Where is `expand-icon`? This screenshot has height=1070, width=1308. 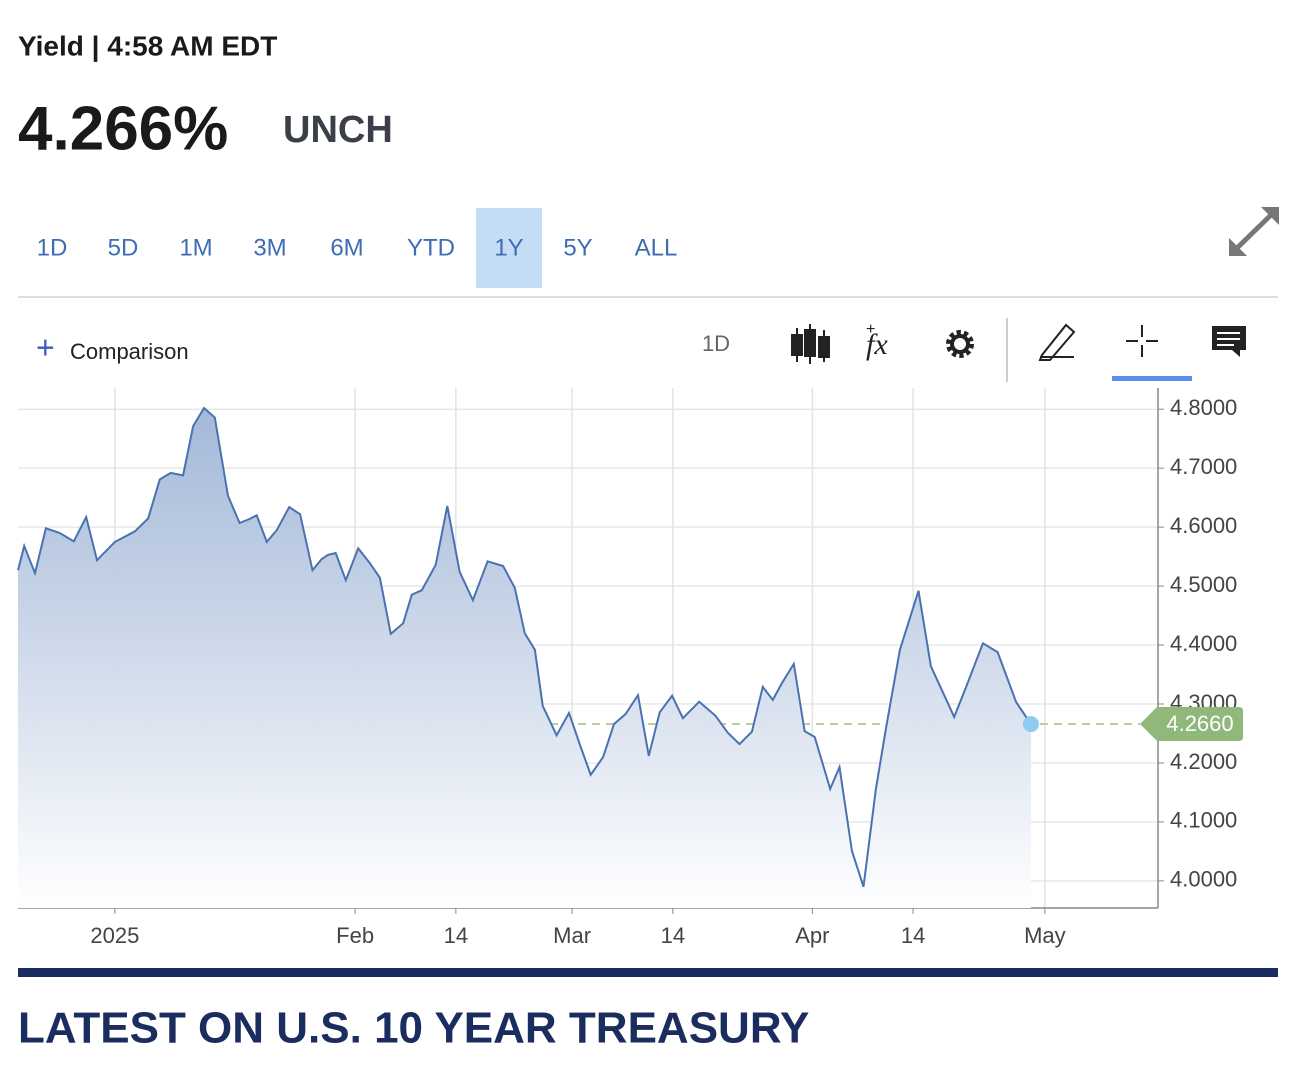
expand-icon is located at coordinates (1254, 231).